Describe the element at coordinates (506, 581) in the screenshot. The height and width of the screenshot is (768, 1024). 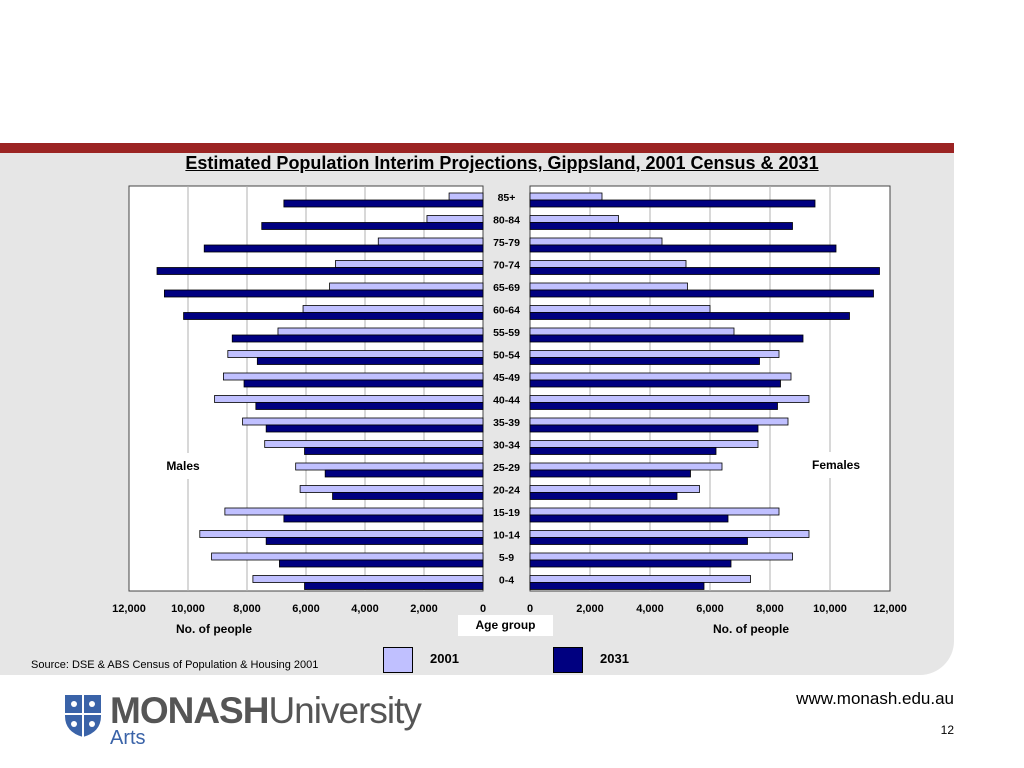
I see `age-group-tick-label: 0-4` at that location.